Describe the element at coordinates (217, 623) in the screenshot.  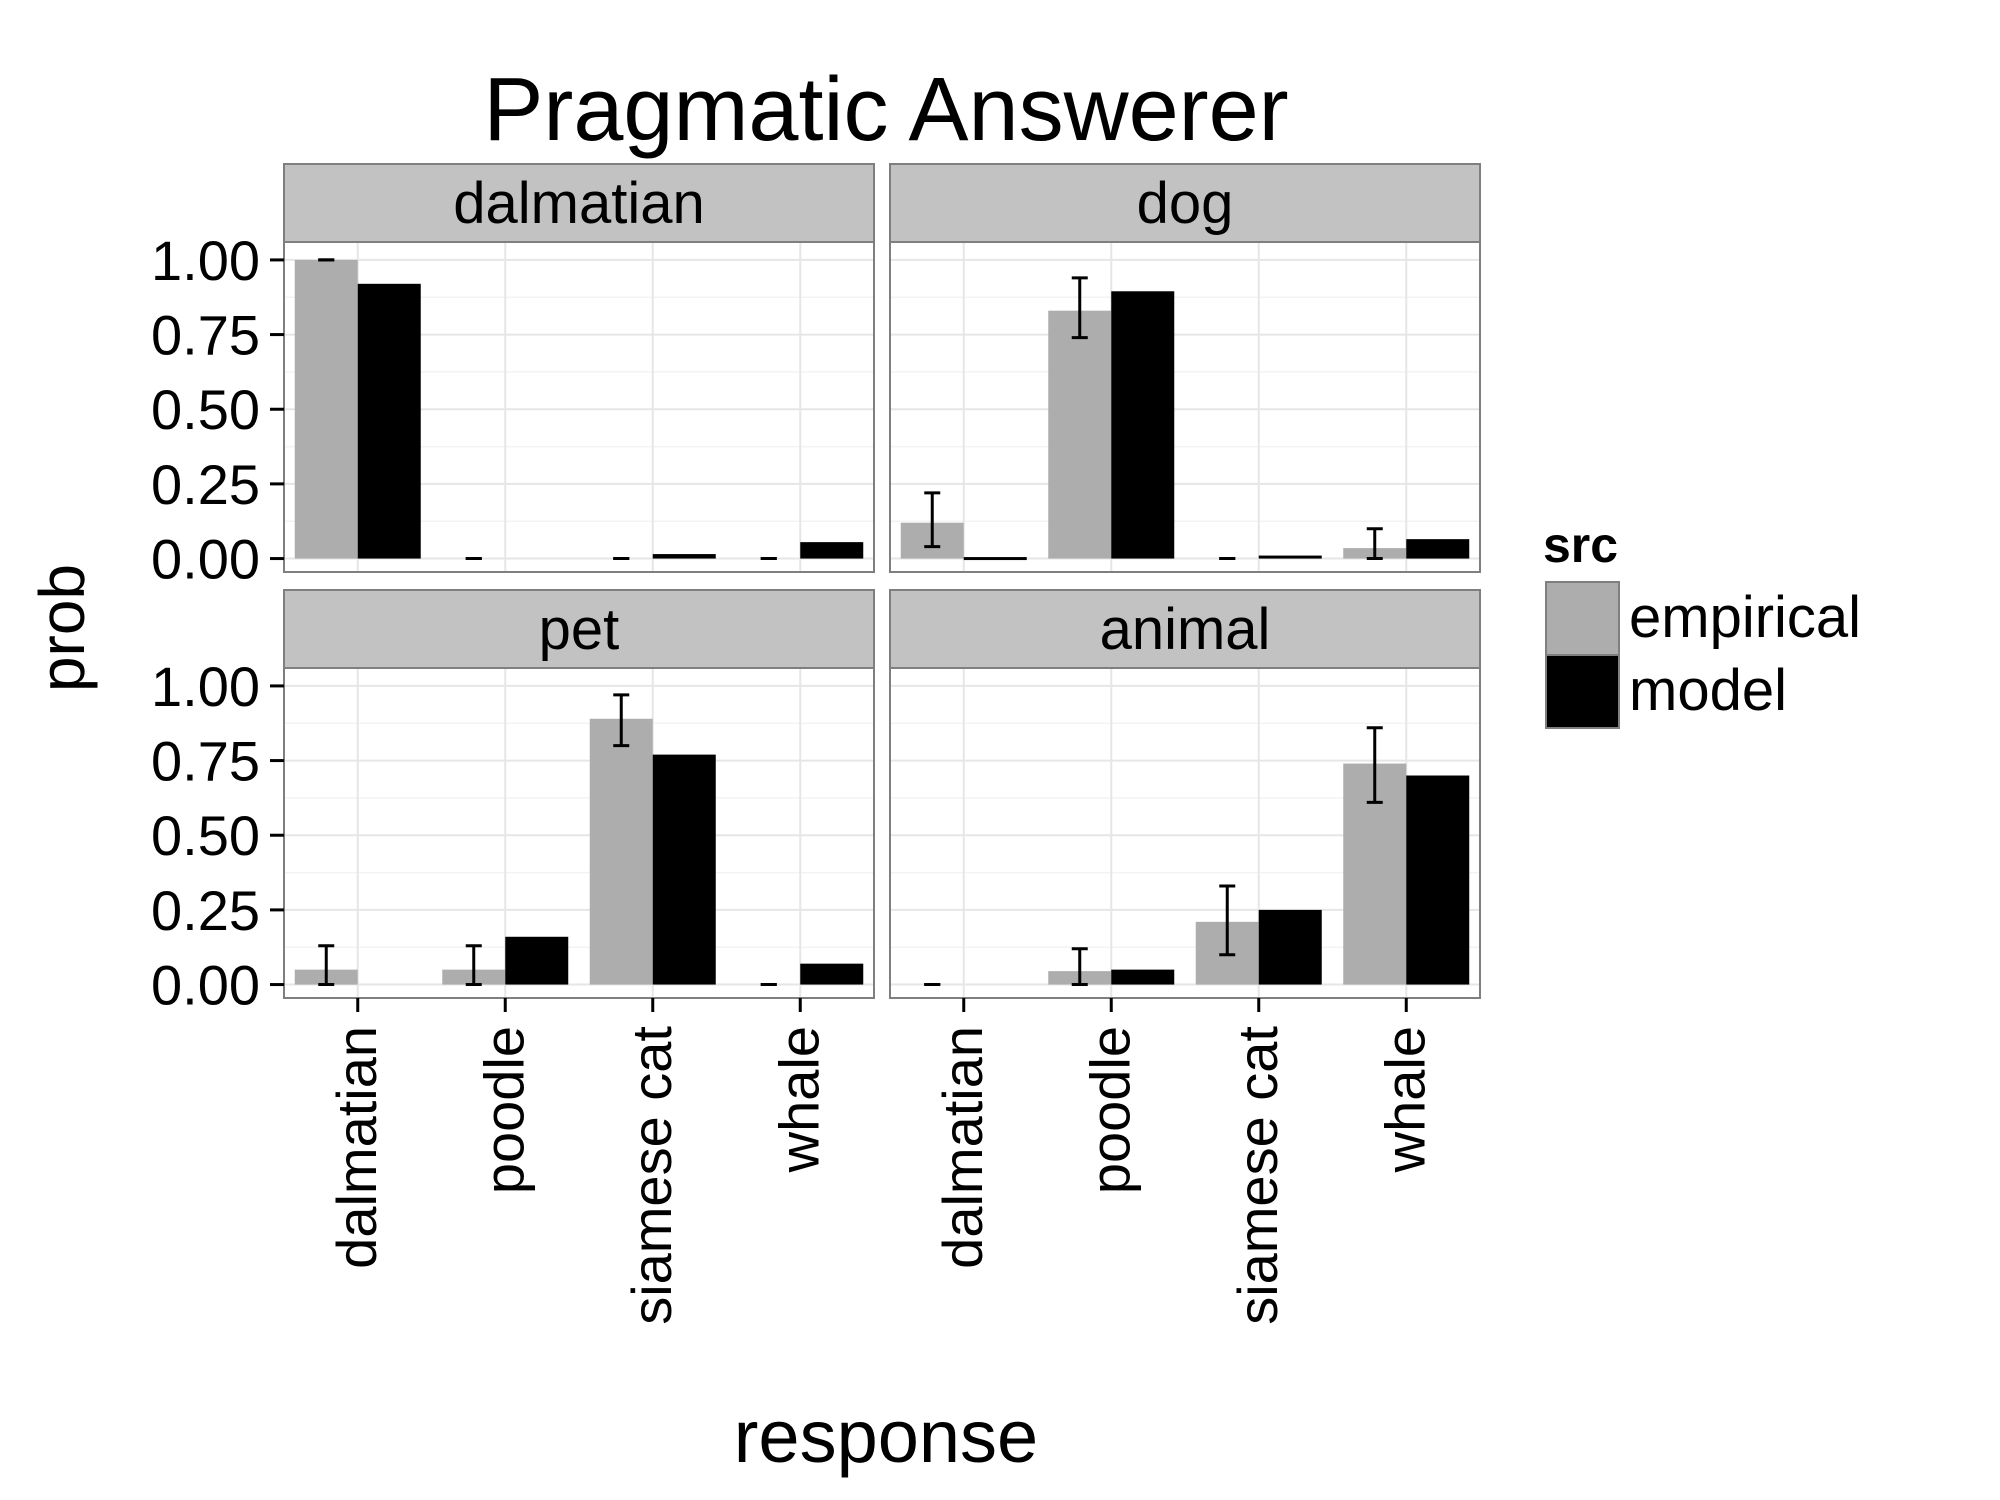
I see `y-axes: 1.00 0.75 0.50 0.25 0.00 1.00 0.75 0.50 0.25 0.00` at that location.